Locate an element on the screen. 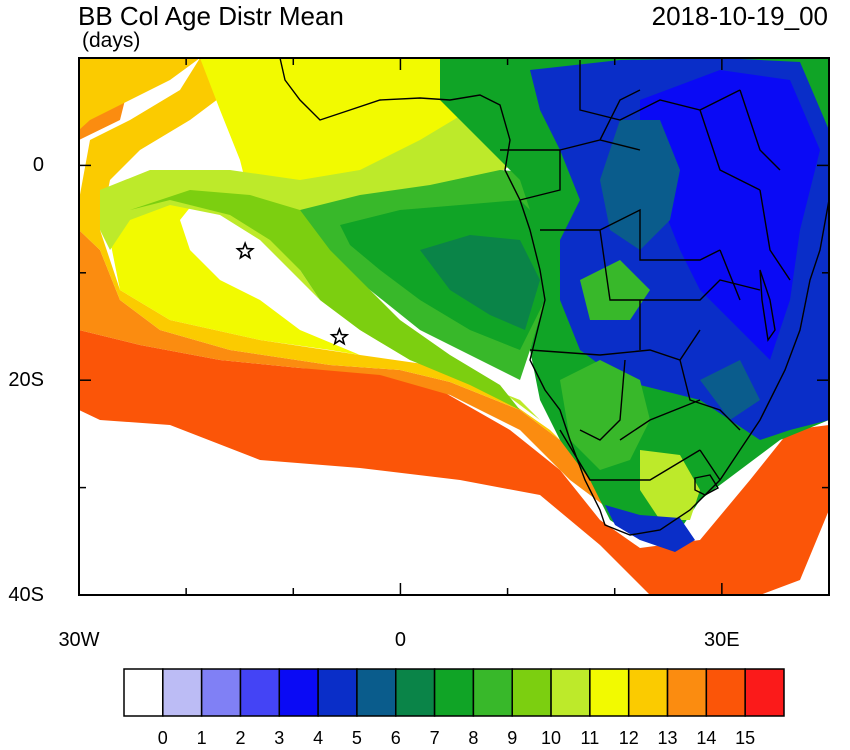 Image resolution: width=850 pixels, height=750 pixels. colorbar-label: 3 is located at coordinates (279, 738).